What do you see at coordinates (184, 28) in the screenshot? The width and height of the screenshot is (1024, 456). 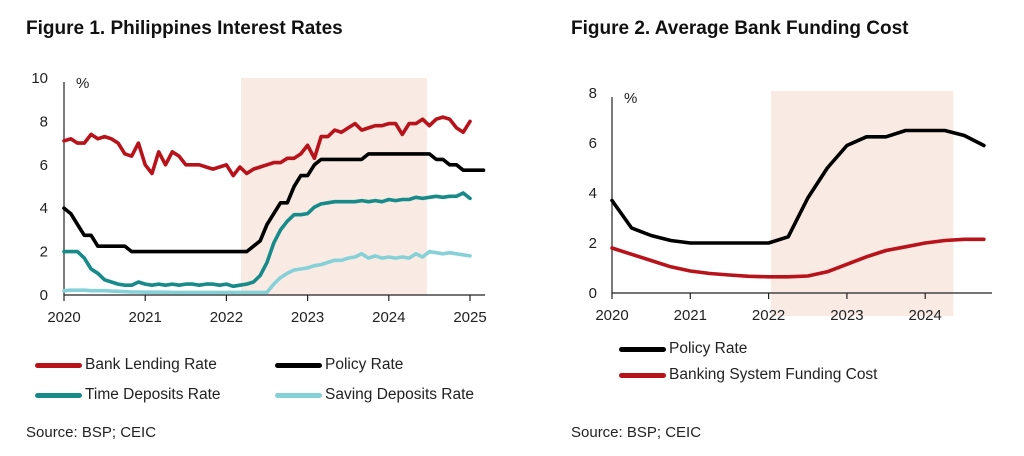 I see `figure-1-title: Figure 1. Philippines Interest Rates` at bounding box center [184, 28].